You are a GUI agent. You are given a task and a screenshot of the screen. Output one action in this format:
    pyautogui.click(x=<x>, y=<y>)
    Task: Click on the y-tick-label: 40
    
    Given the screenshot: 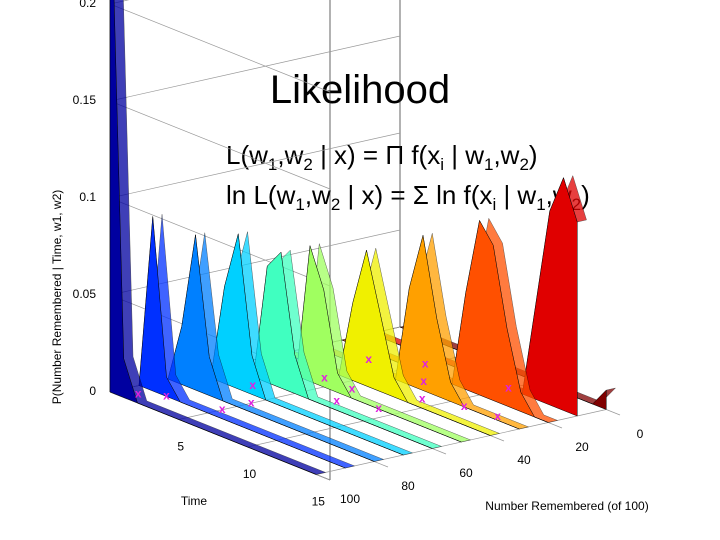 What is the action you would take?
    pyautogui.click(x=524, y=460)
    